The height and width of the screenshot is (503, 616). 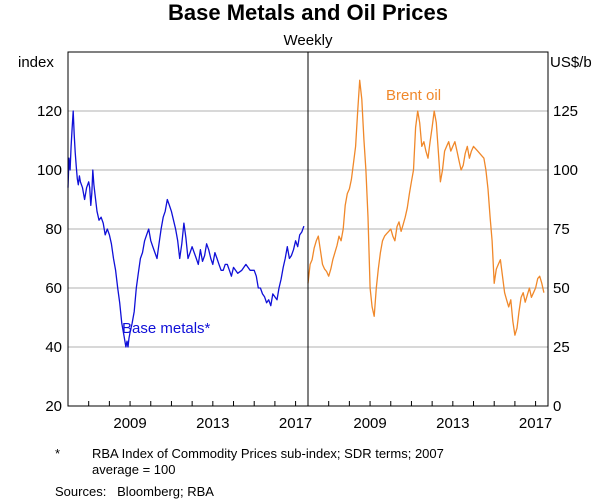 What do you see at coordinates (129, 423) in the screenshot?
I see `x-tick-left-2009: 2009` at bounding box center [129, 423].